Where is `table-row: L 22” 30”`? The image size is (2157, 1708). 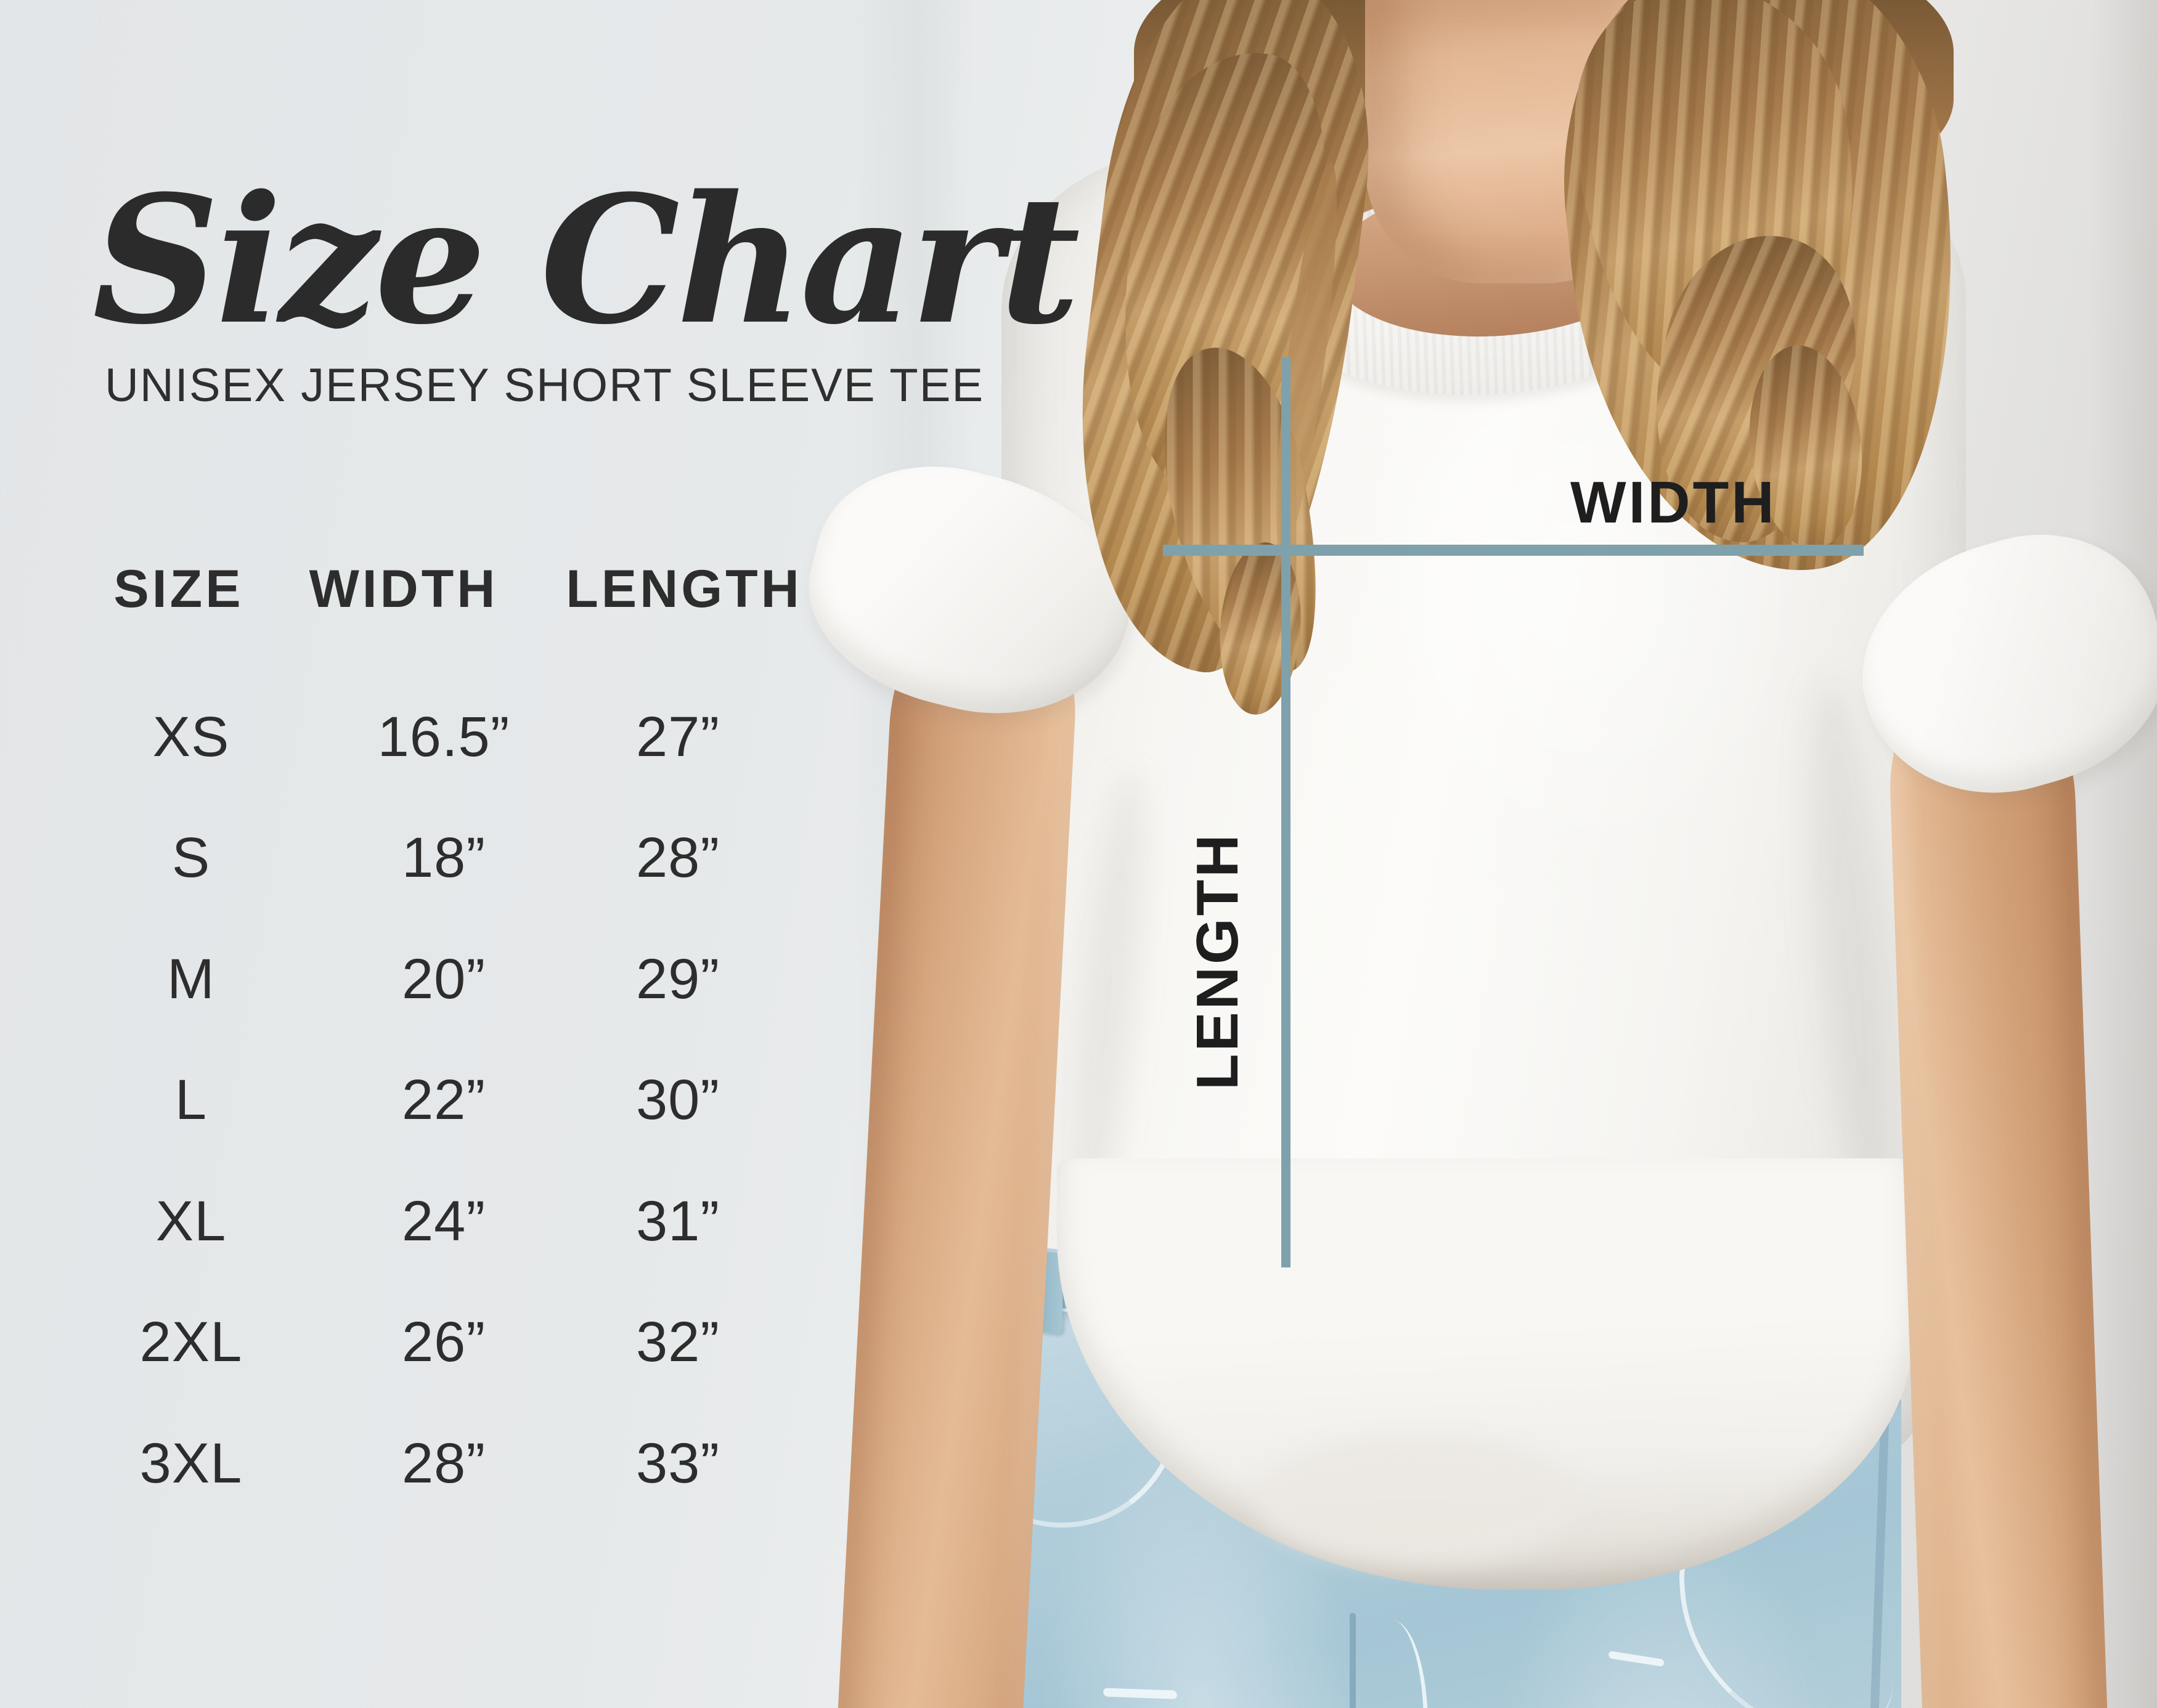
table-row: L 22” 30” is located at coordinates (441, 1106).